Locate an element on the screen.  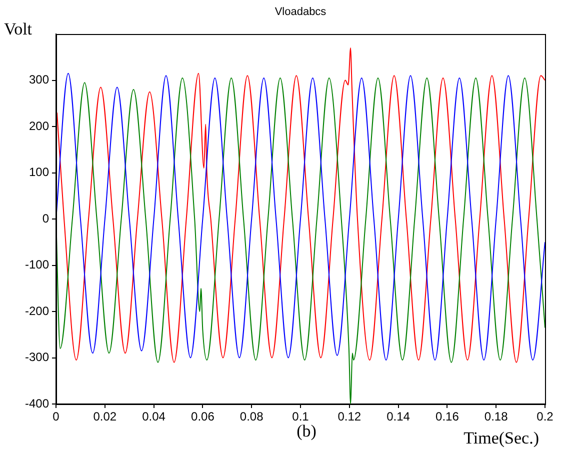
x-tick-label: 0.16 is located at coordinates (448, 417).